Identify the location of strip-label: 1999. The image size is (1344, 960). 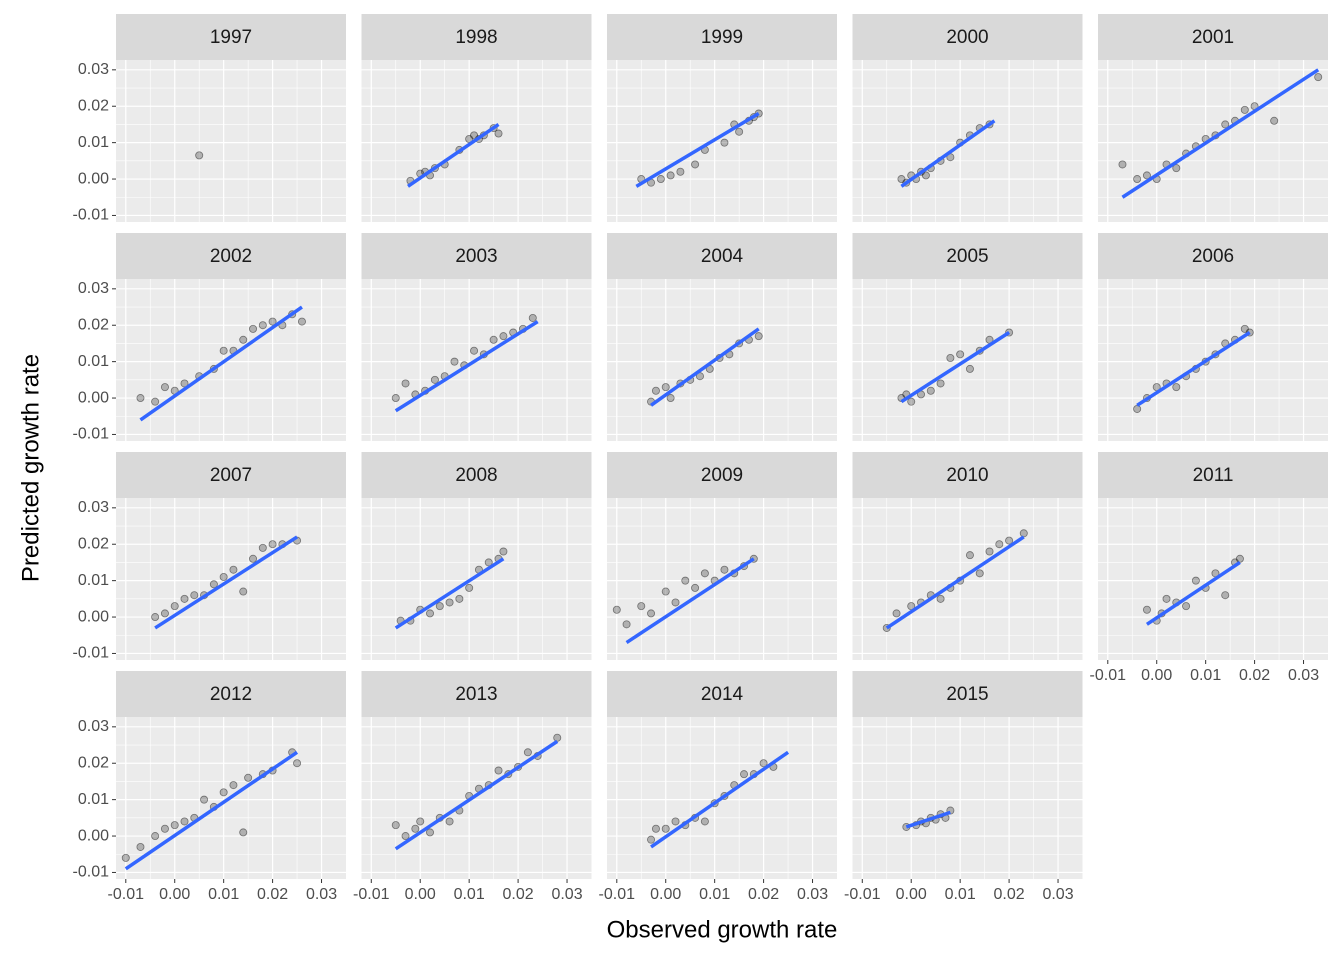
(722, 37).